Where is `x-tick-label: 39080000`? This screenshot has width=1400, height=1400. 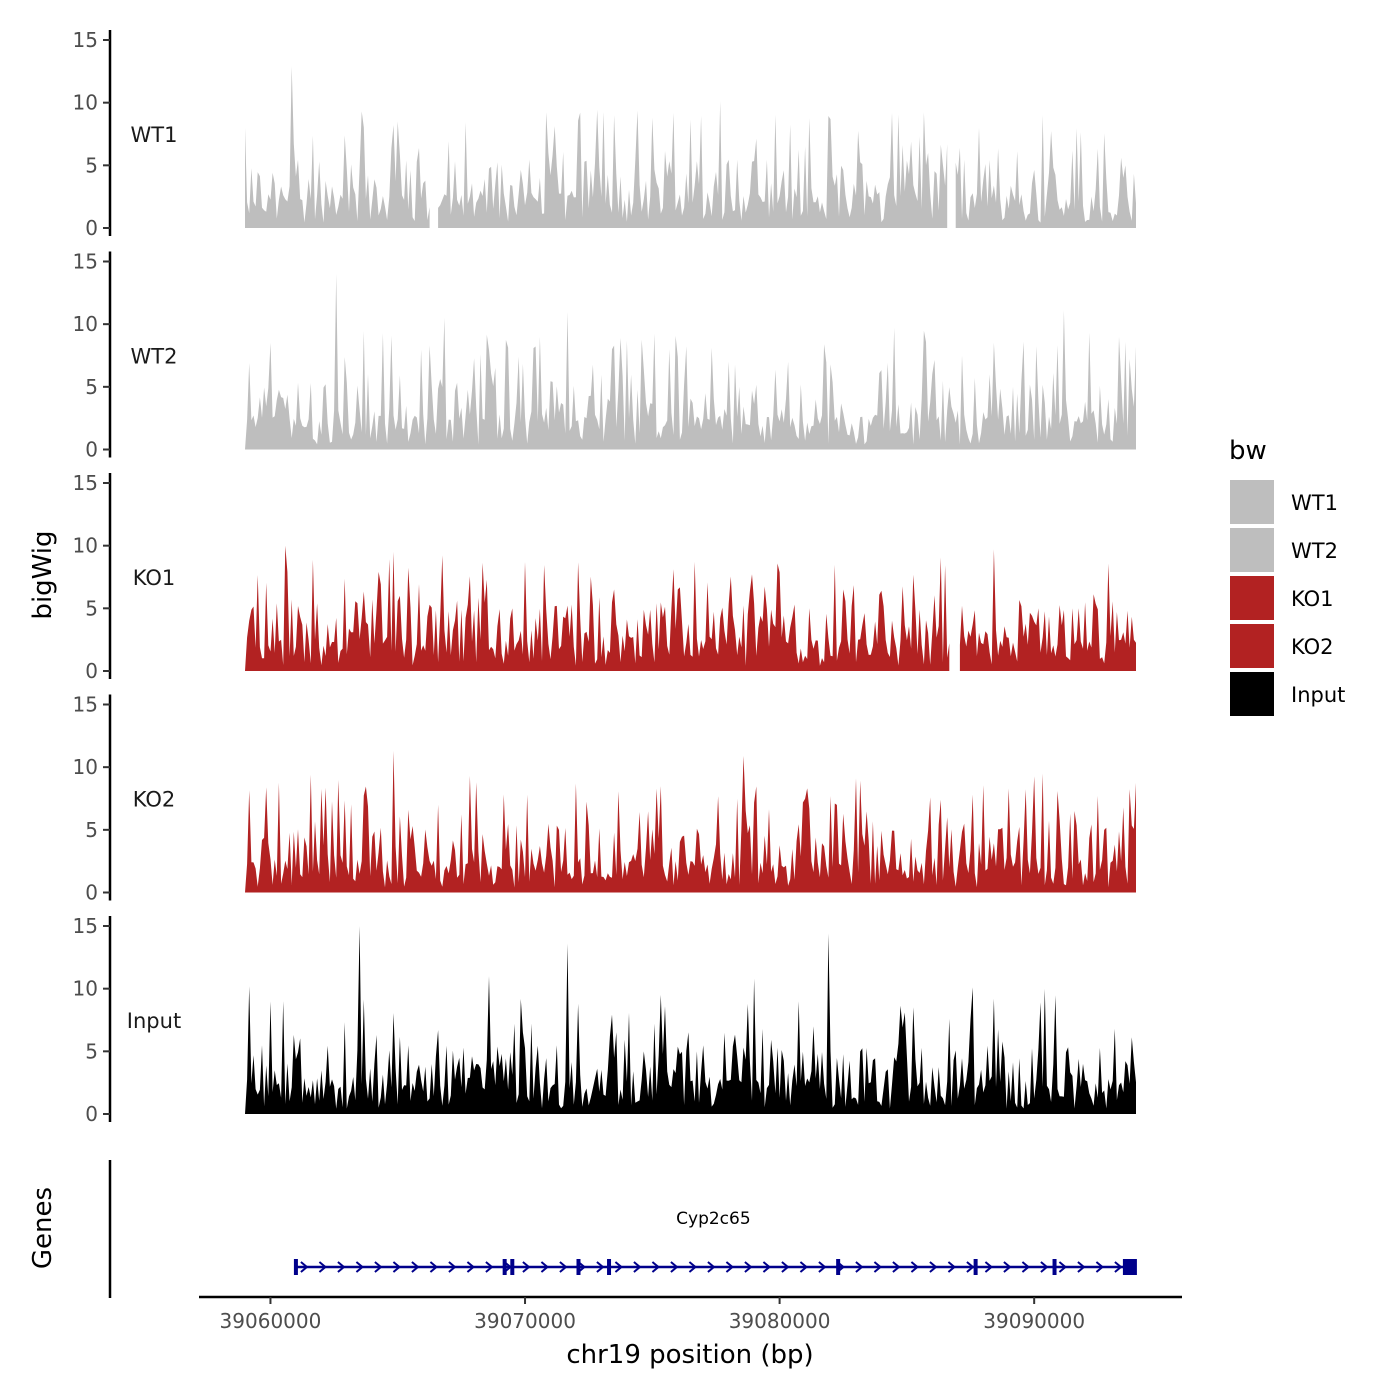
x-tick-label: 39080000 is located at coordinates (780, 1321).